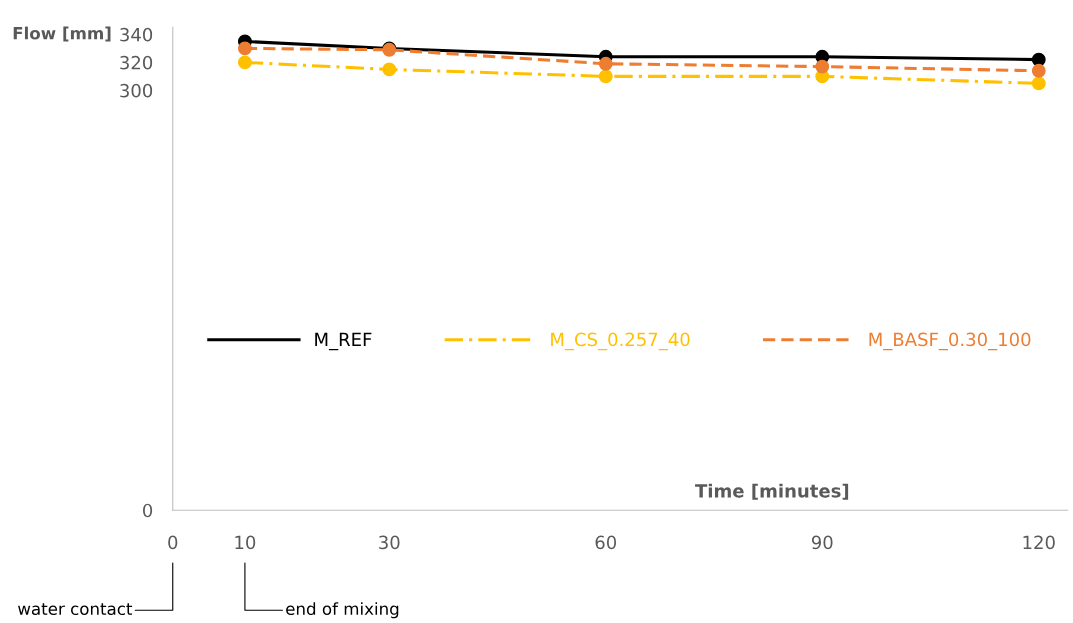 This screenshot has height=623, width=1073. Describe the element at coordinates (389, 542) in the screenshot. I see `x-tick-label: 30` at that location.